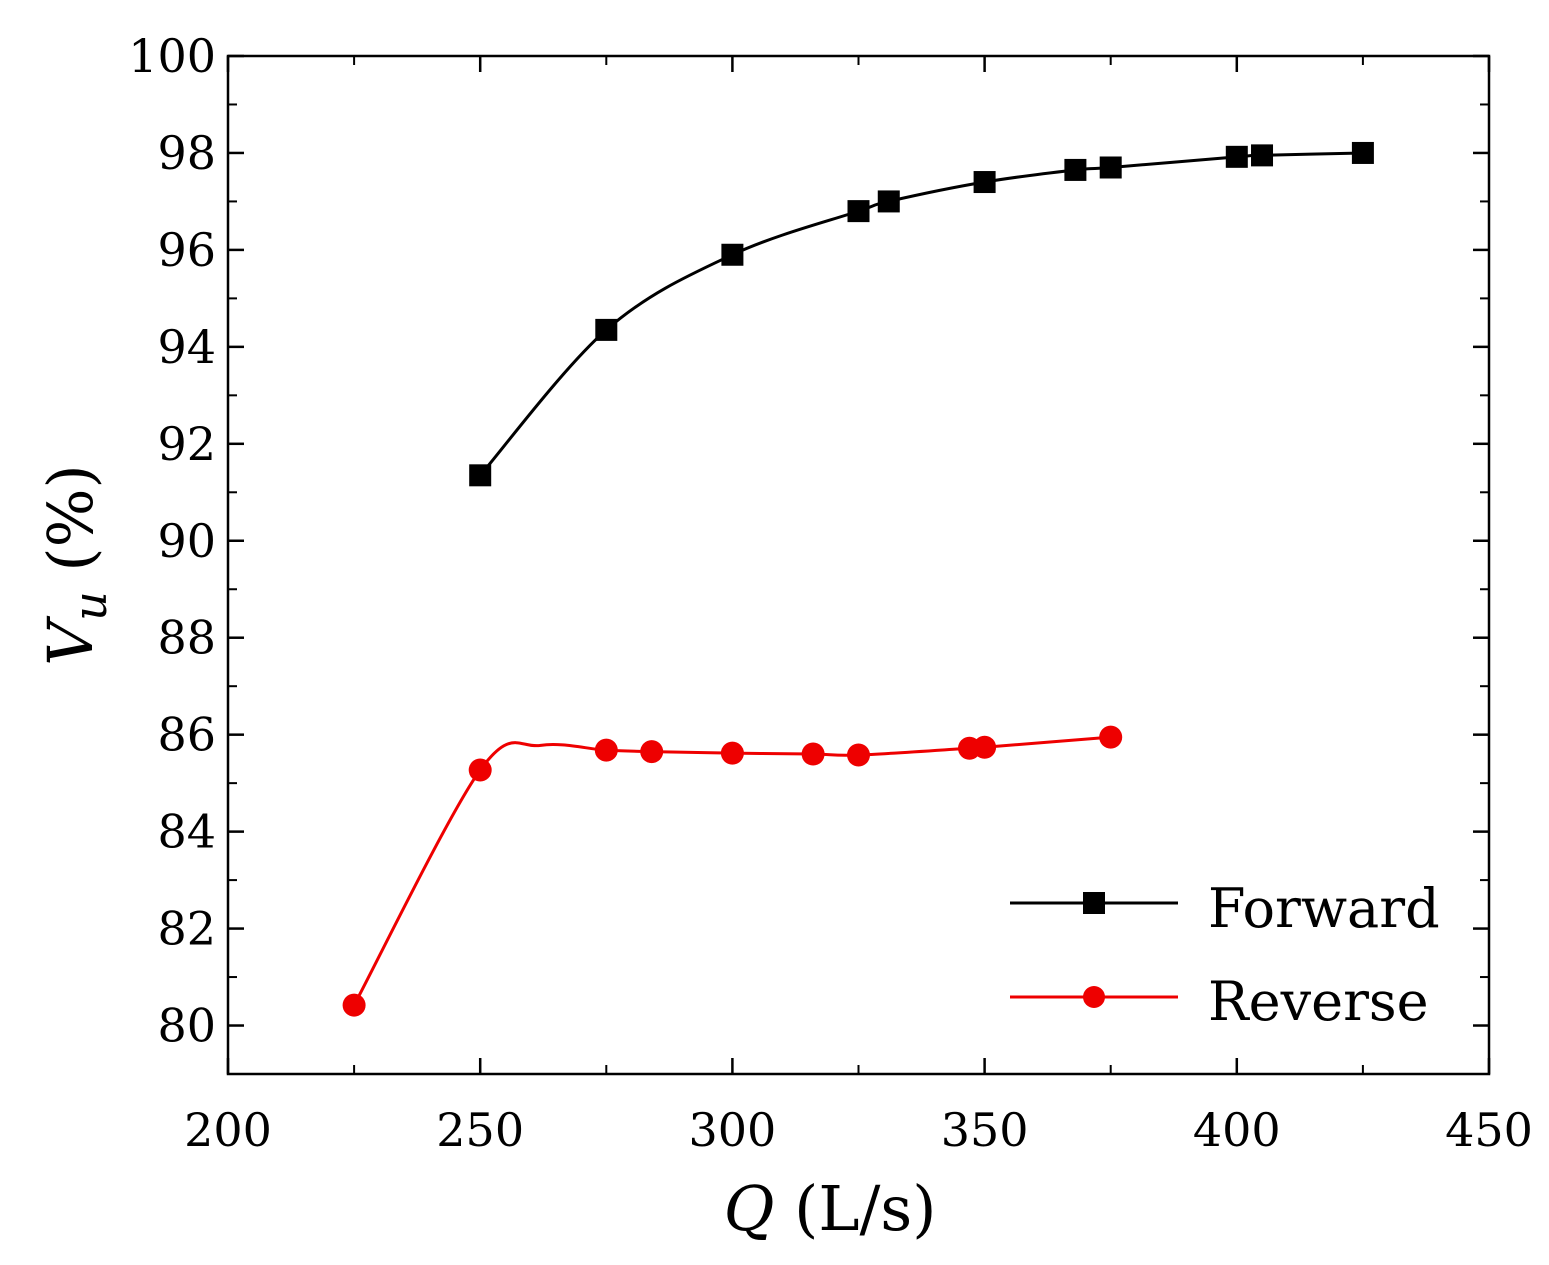  What do you see at coordinates (186, 347) in the screenshot?
I see `y-tick-label: 94` at bounding box center [186, 347].